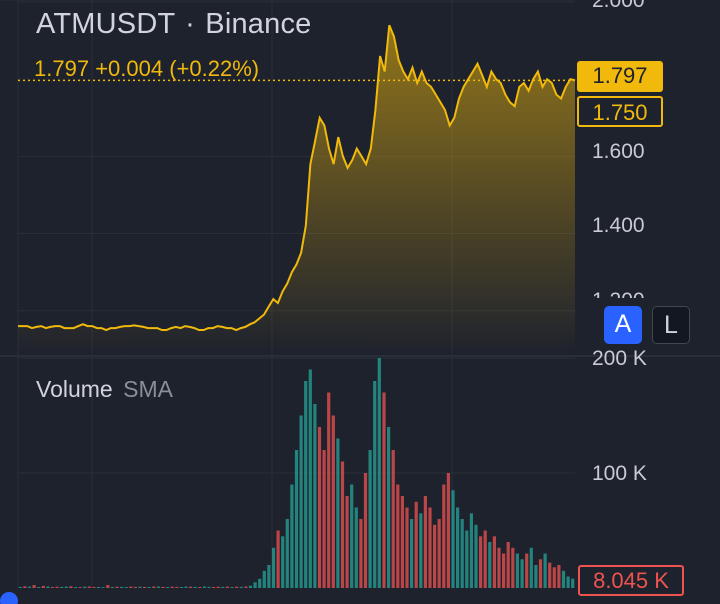 The height and width of the screenshot is (604, 720). Describe the element at coordinates (631, 580) in the screenshot. I see `last-volume-tag: 8.045 K` at that location.